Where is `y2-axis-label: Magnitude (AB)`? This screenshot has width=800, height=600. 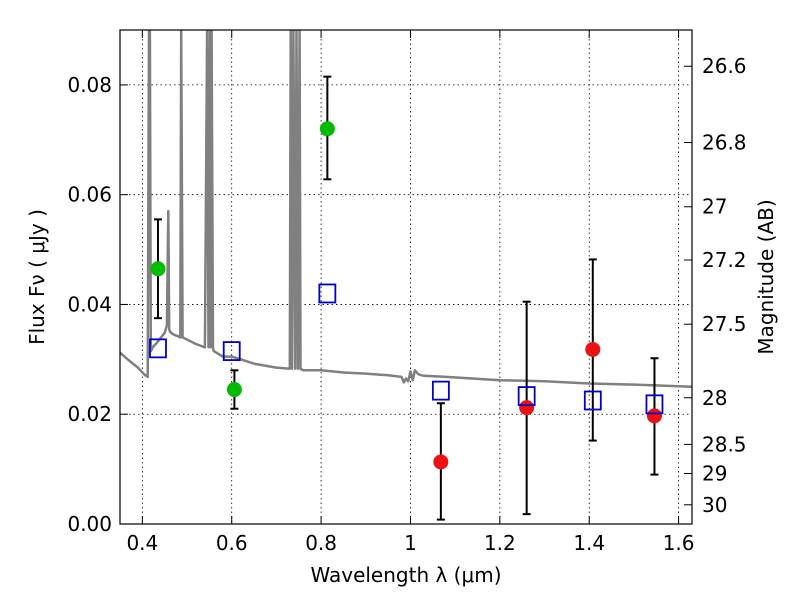
y2-axis-label: Magnitude (AB) is located at coordinates (766, 276).